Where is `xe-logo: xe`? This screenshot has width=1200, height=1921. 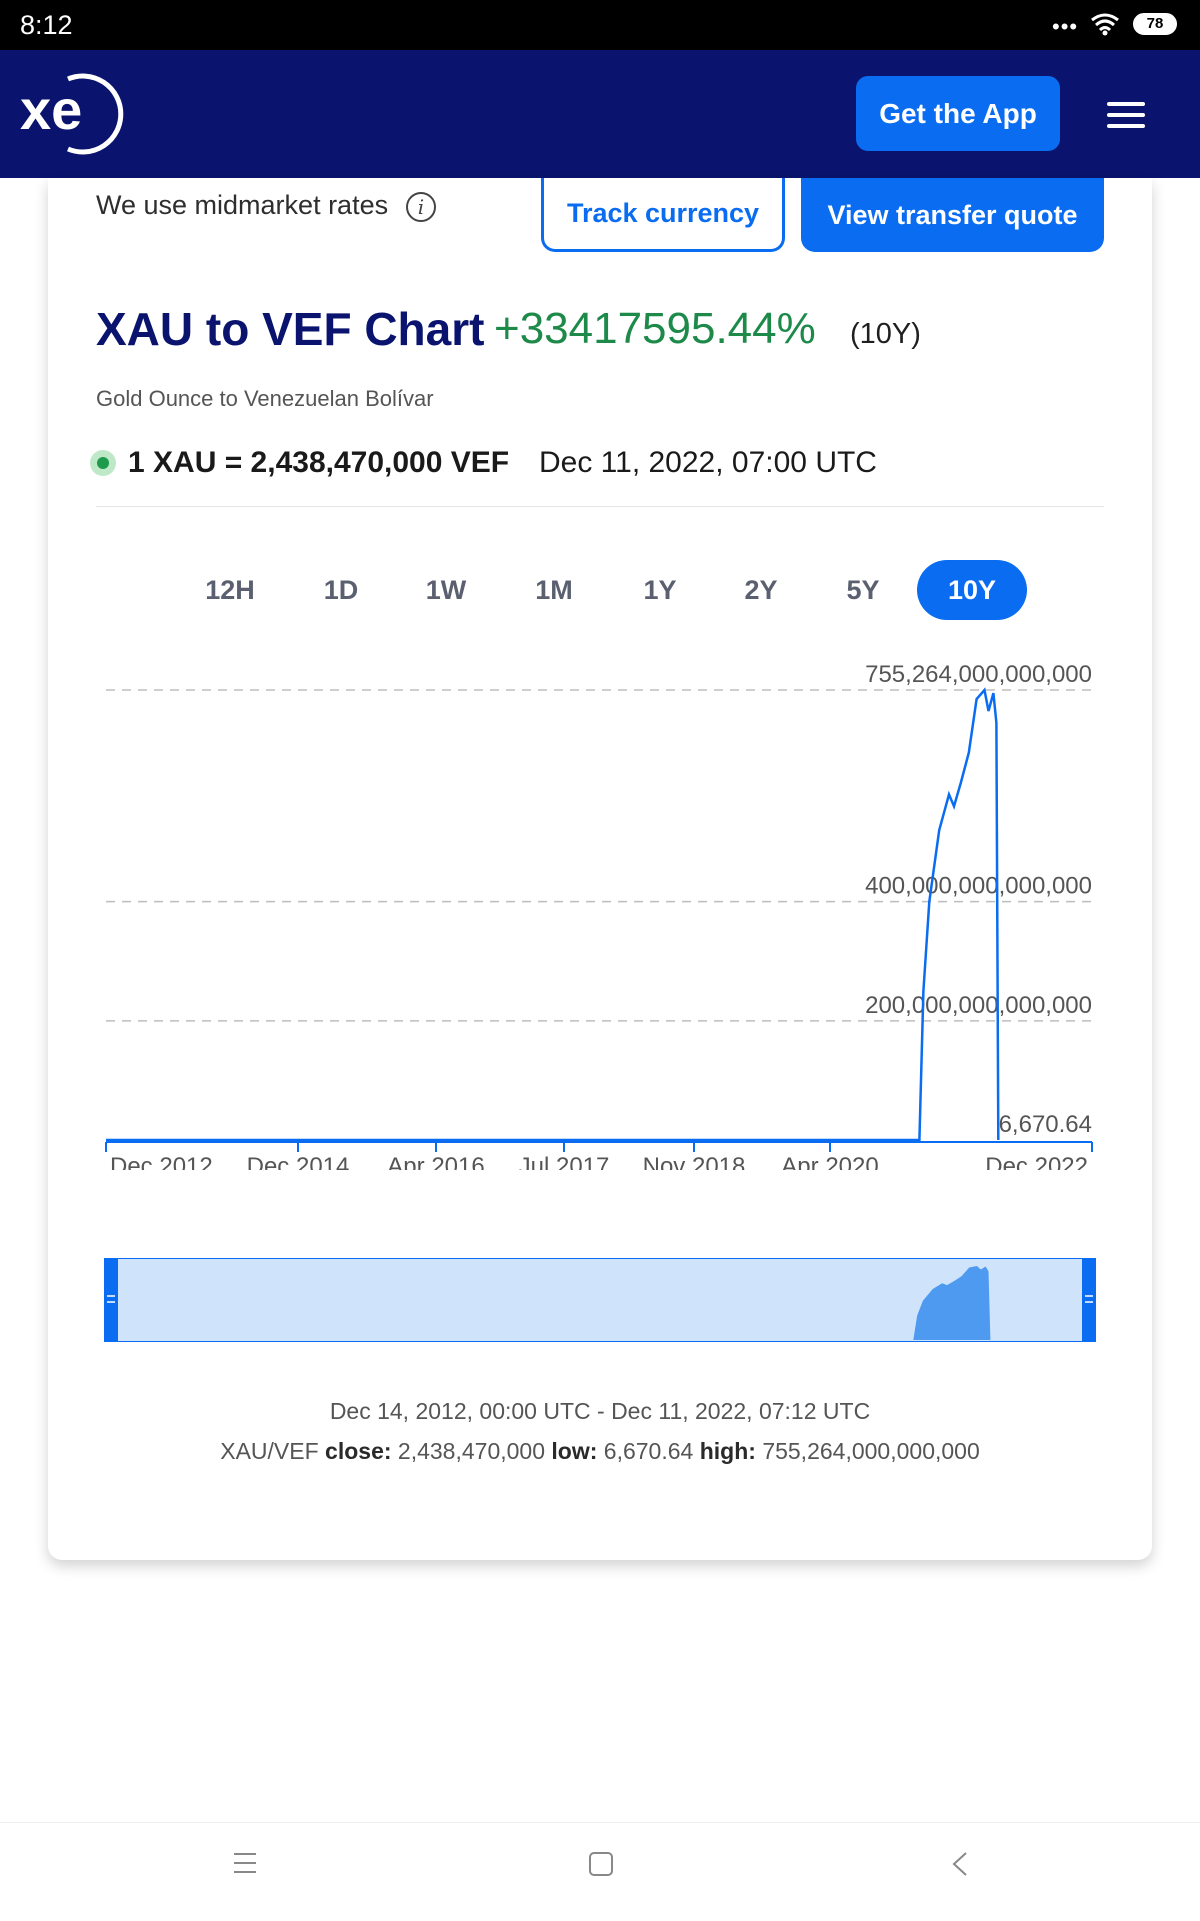
xe-logo: xe is located at coordinates (73, 114).